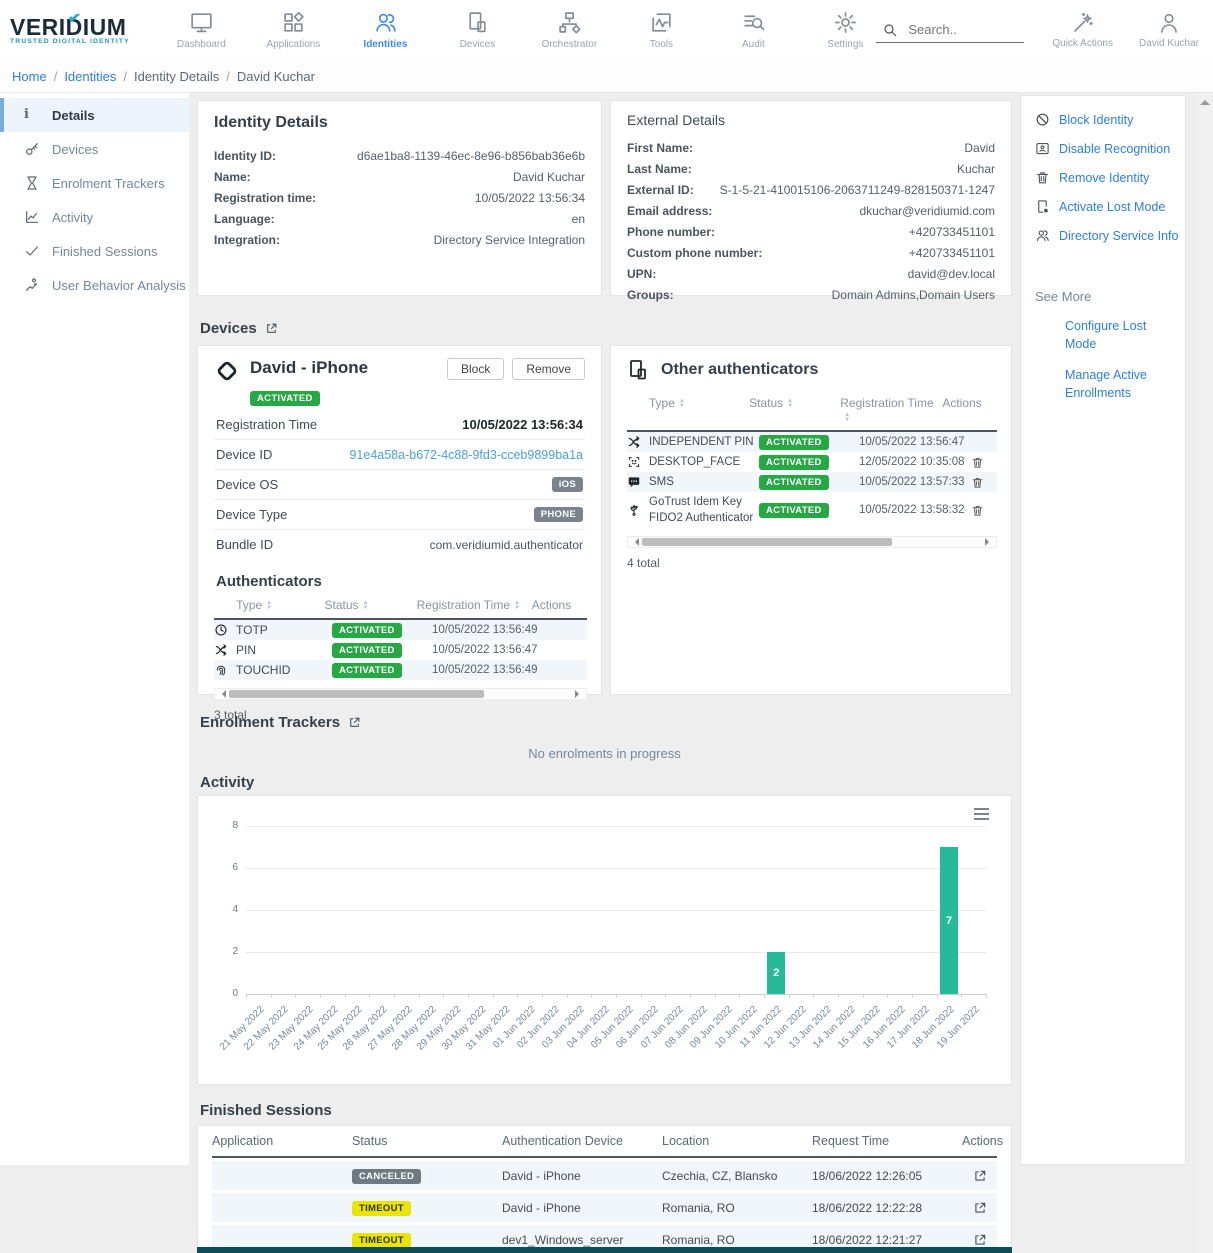 The width and height of the screenshot is (1213, 1253). I want to click on scroll-up-arrow, so click(1204, 100).